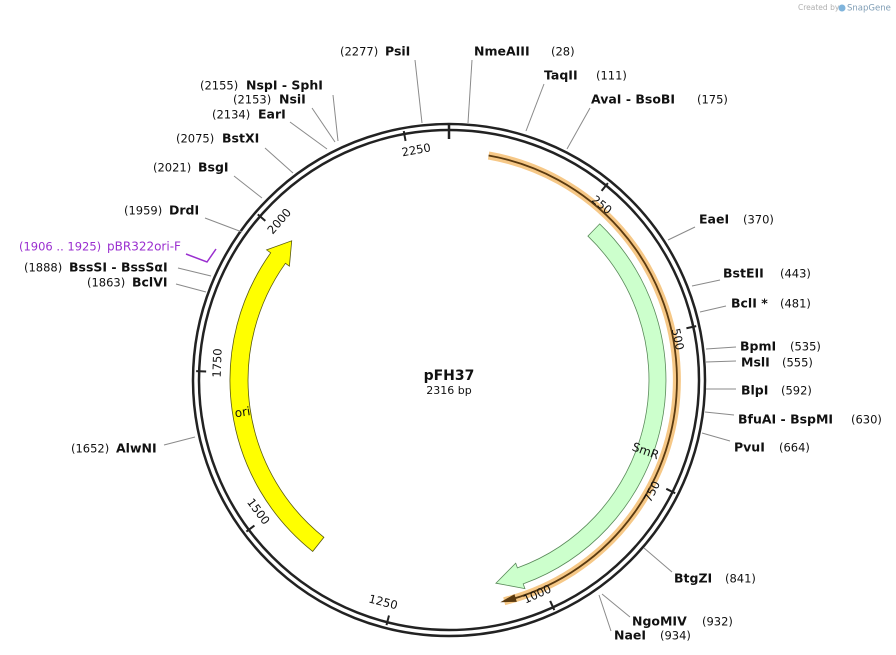 The width and height of the screenshot is (896, 655). I want to click on site-position: (2075), so click(195, 139).